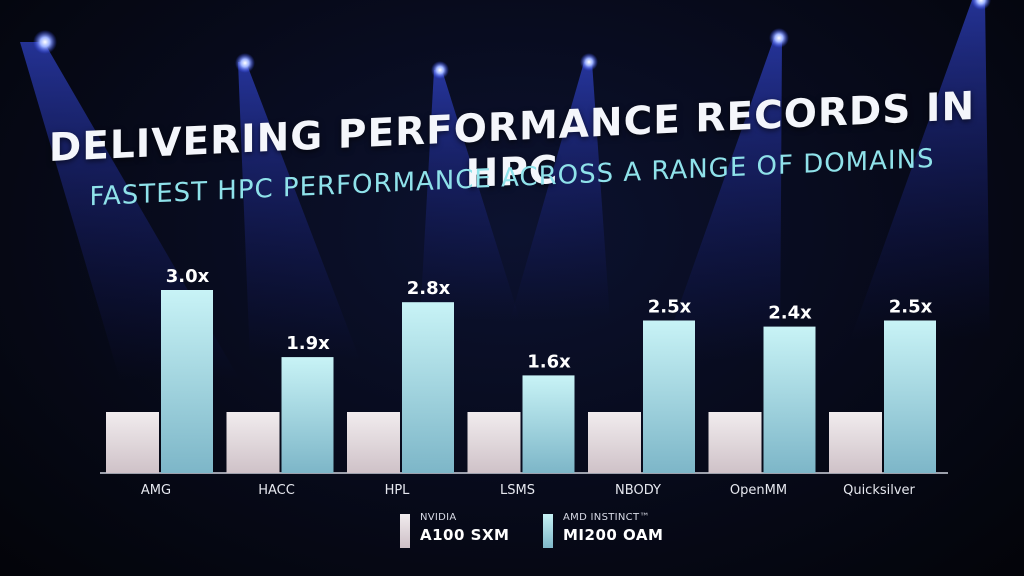  Describe the element at coordinates (614, 442) in the screenshot. I see `bar-nvidia-nbody` at that location.